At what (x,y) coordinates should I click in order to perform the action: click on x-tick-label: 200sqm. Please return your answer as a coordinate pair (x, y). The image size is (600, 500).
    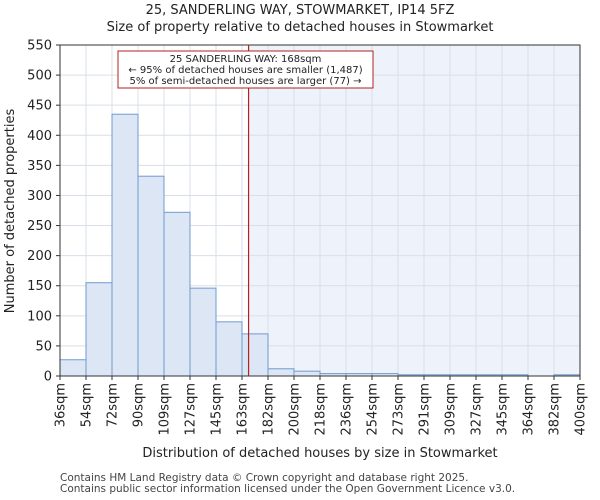
    Looking at the image, I should click on (295, 409).